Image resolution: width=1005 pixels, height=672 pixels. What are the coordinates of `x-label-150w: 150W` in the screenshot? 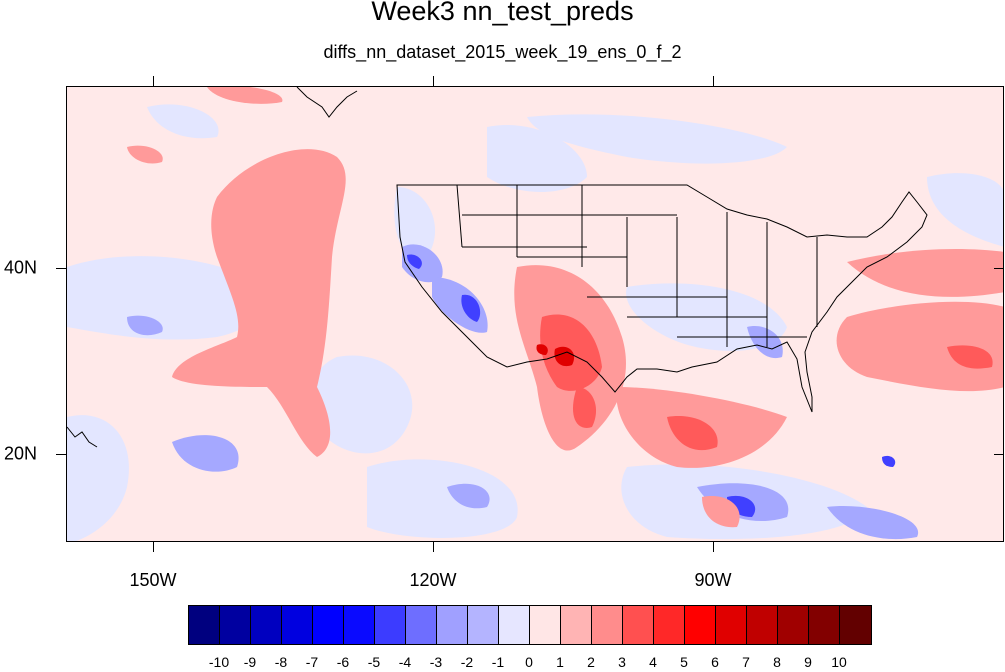 It's located at (153, 580).